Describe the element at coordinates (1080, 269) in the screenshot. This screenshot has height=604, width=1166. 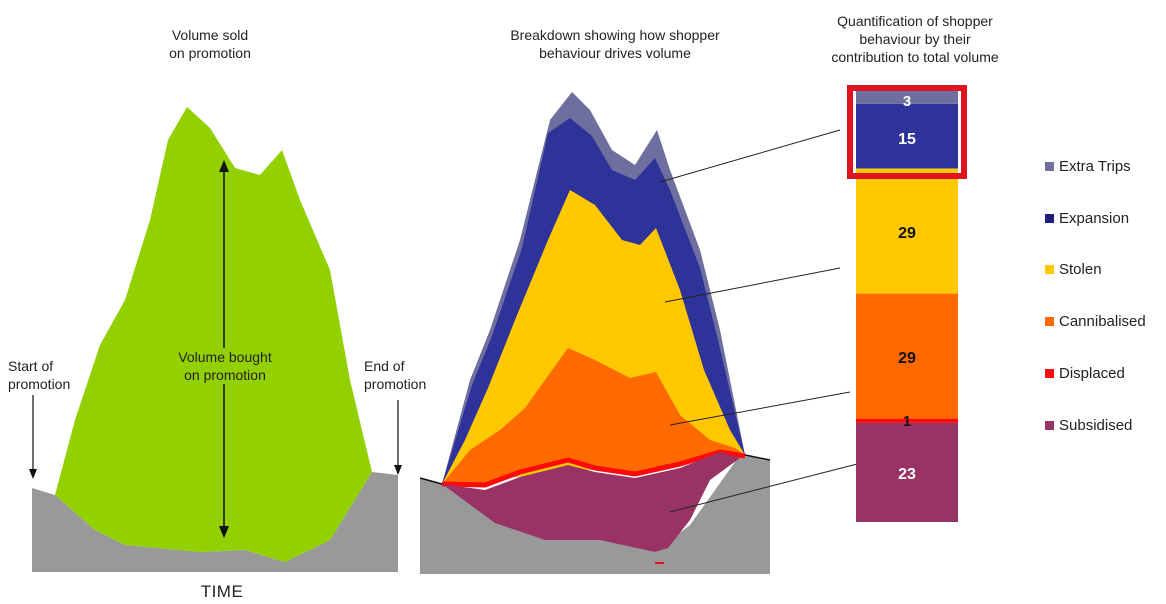
I see `legend-label-stolen: Stolen` at that location.